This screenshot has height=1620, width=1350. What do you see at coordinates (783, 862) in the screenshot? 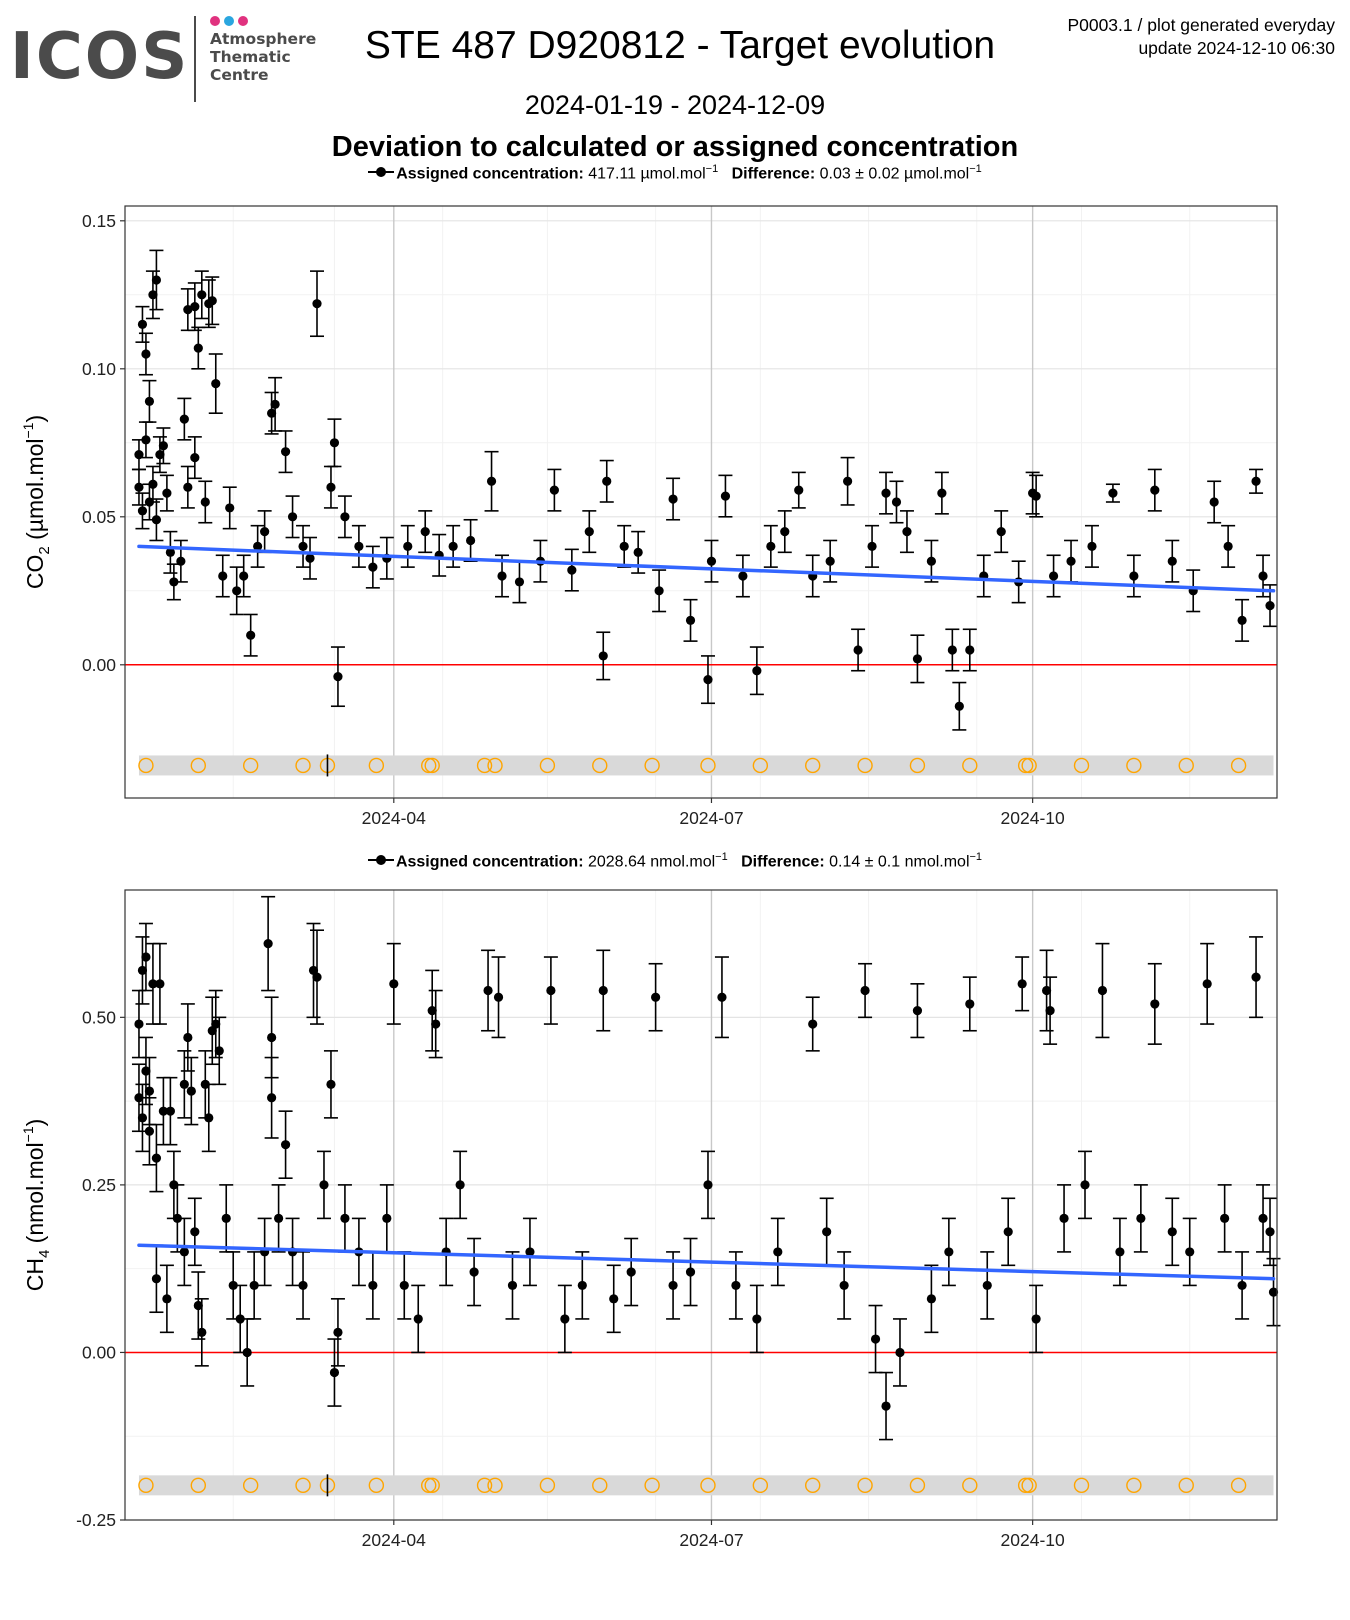
I see `legend-difference-label: Difference:` at bounding box center [783, 862].